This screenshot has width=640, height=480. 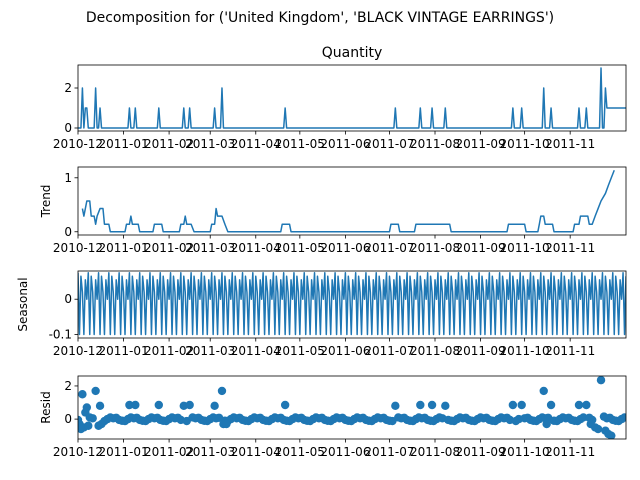 I want to click on resid-xtick-label: 2011-04, so click(x=256, y=452).